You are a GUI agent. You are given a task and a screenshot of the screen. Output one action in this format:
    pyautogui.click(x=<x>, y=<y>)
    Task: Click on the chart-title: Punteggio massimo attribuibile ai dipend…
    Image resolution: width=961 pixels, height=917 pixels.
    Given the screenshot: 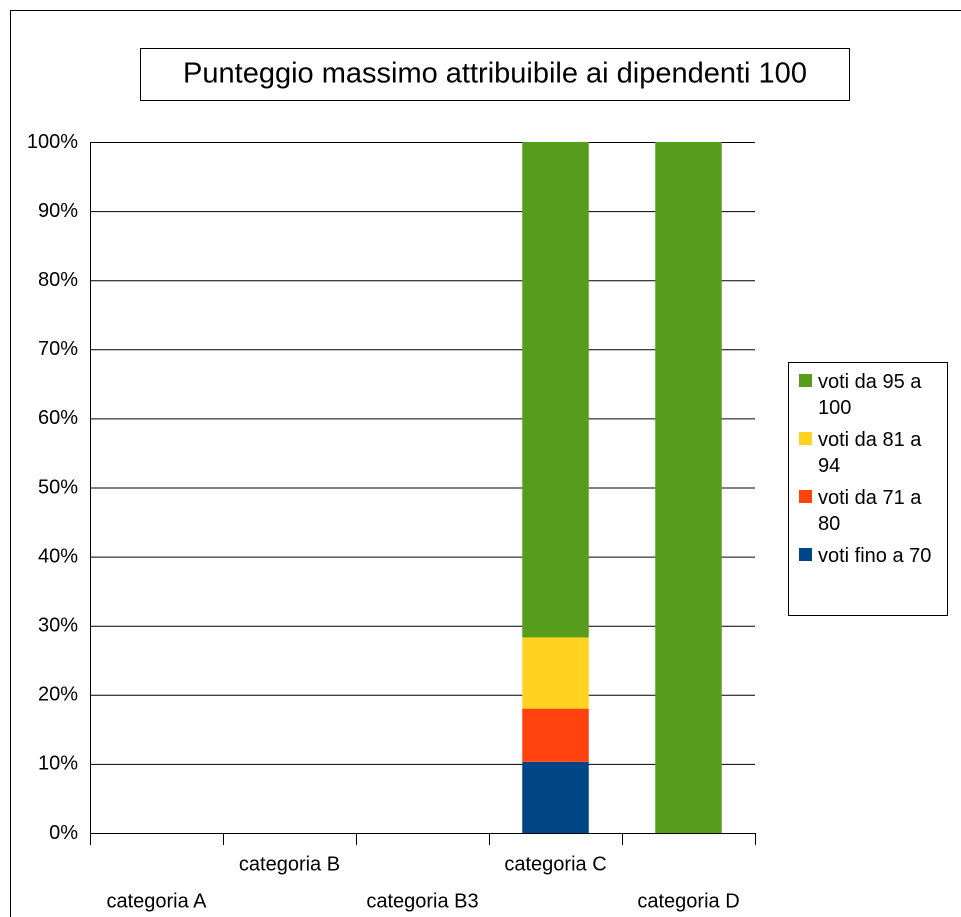 What is the action you would take?
    pyautogui.click(x=495, y=74)
    